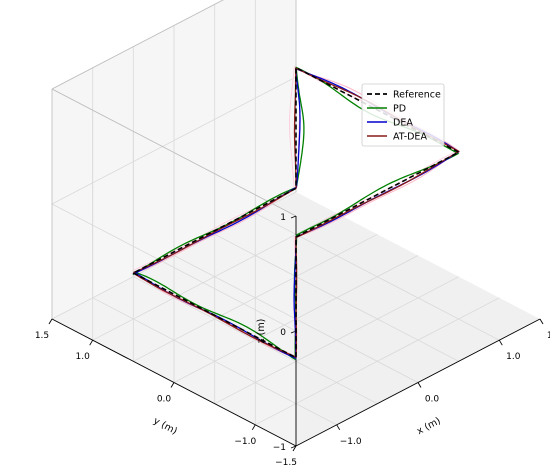 This screenshot has height=474, width=550. Describe the element at coordinates (261, 331) in the screenshot. I see `z-axis-label: z (m)` at that location.